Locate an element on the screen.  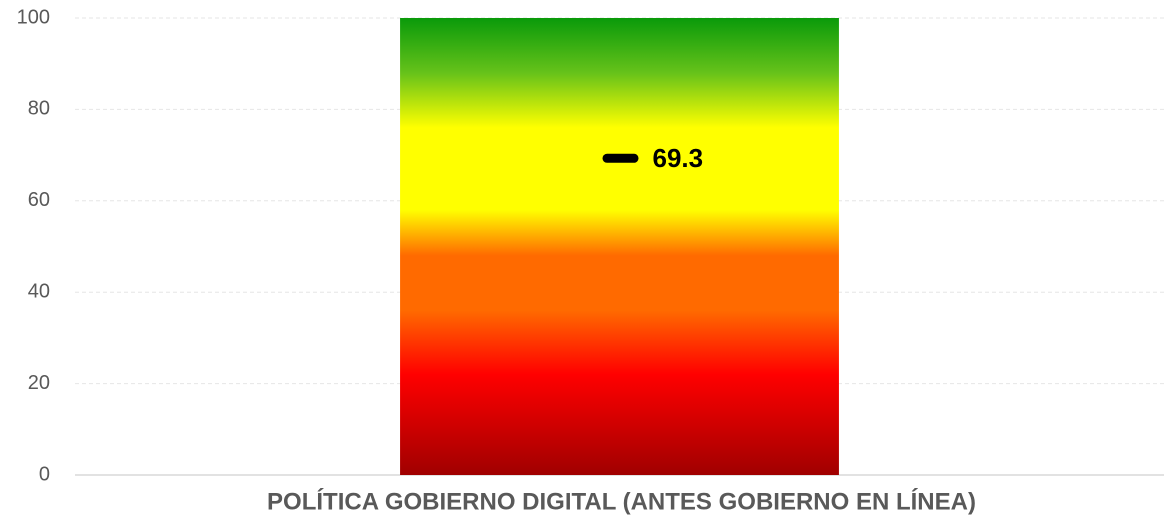
y-tick-label: 40 is located at coordinates (39, 291).